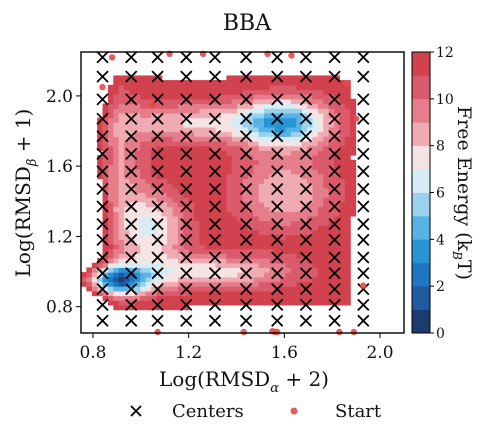  Describe the element at coordinates (284, 353) in the screenshot. I see `x-tick-label: 1.6` at that location.